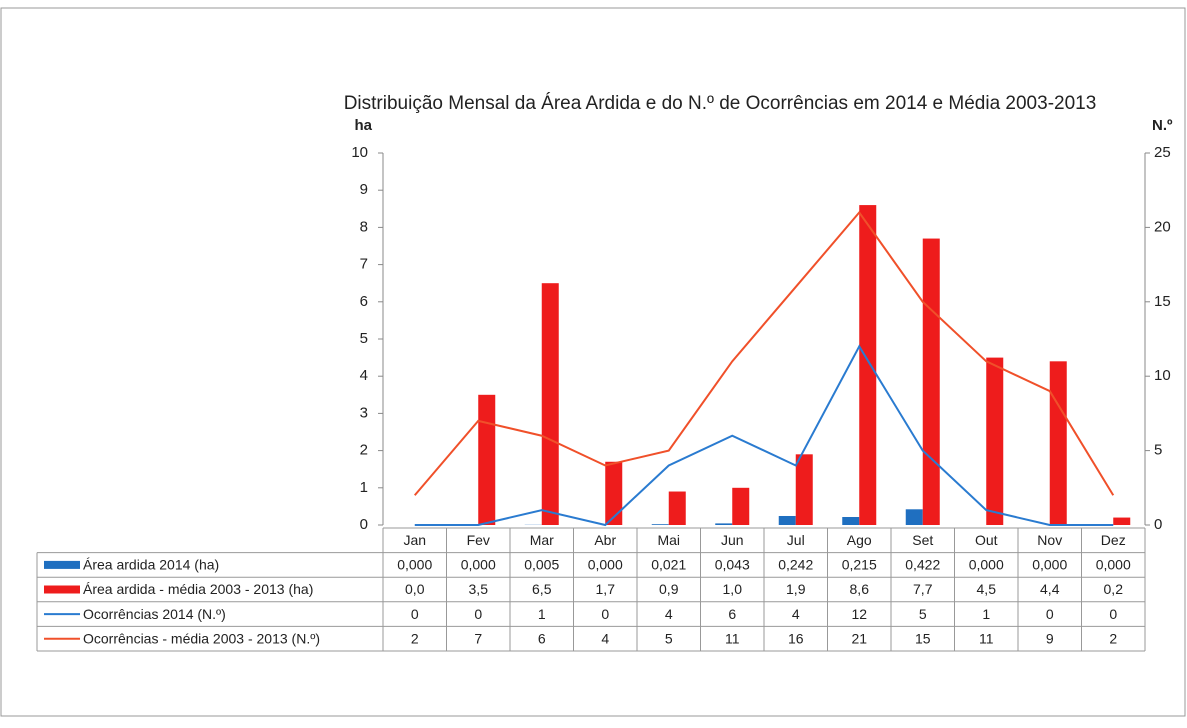 The image size is (1187, 728). What do you see at coordinates (541, 565) in the screenshot?
I see `table-value: 0,005` at bounding box center [541, 565].